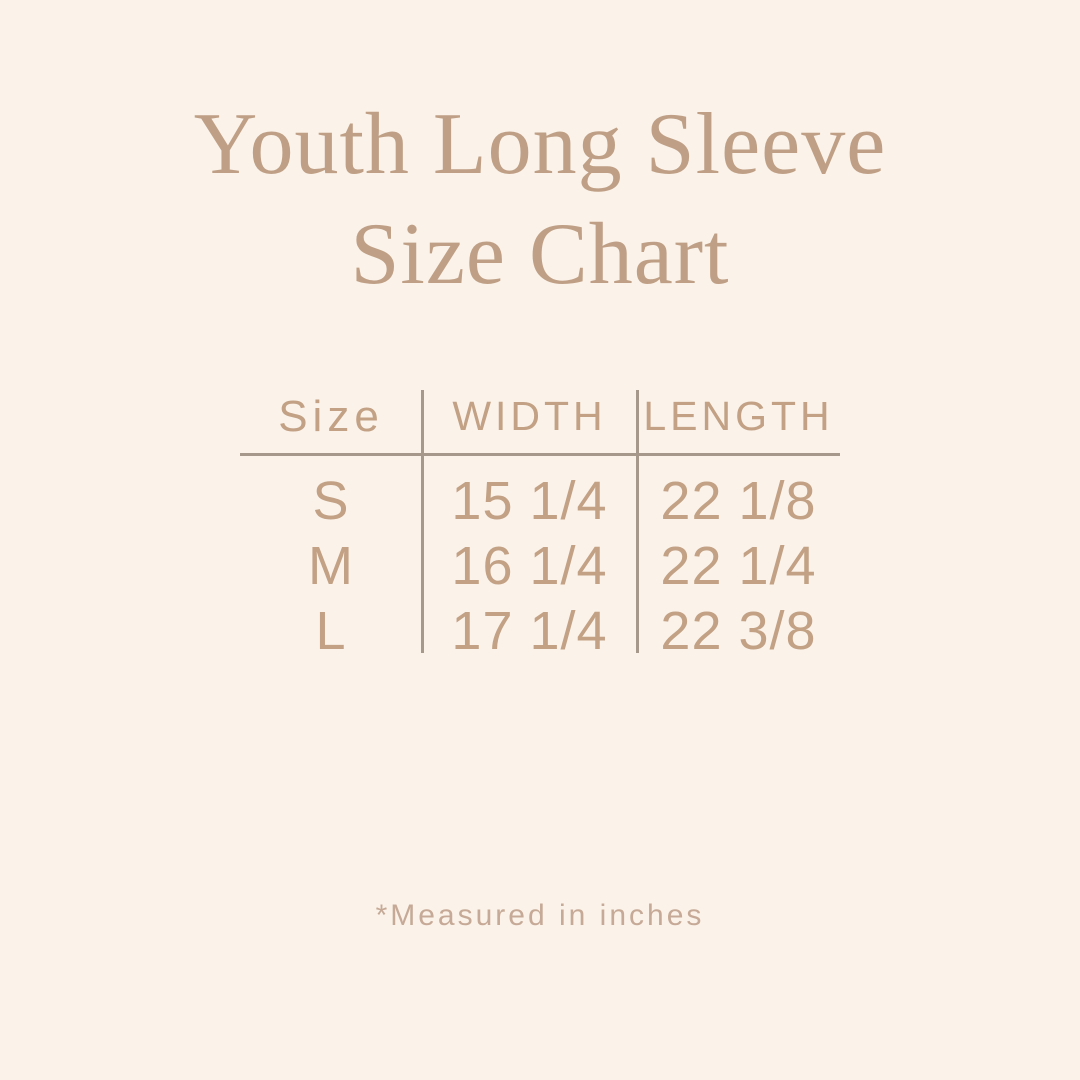 This screenshot has height=1080, width=1080. I want to click on table-row-s-size: S, so click(331, 500).